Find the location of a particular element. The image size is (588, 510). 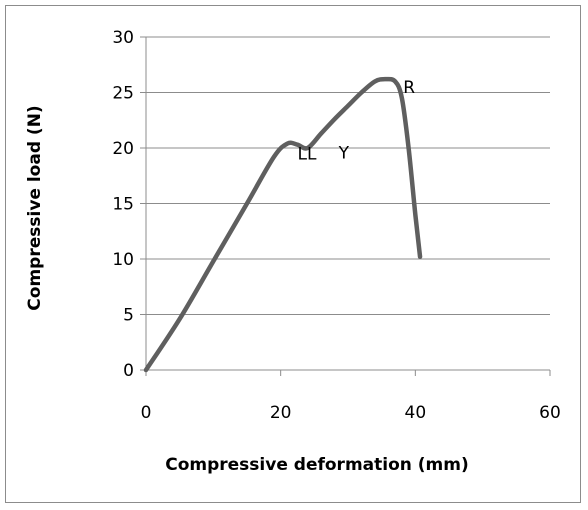

y-tick-label: 15 is located at coordinates (123, 205).